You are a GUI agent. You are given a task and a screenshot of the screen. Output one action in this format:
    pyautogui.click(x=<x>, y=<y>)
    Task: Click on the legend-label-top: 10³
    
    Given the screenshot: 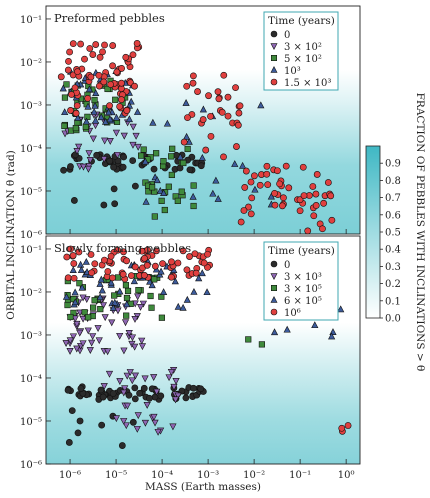 What is the action you would take?
    pyautogui.click(x=292, y=71)
    